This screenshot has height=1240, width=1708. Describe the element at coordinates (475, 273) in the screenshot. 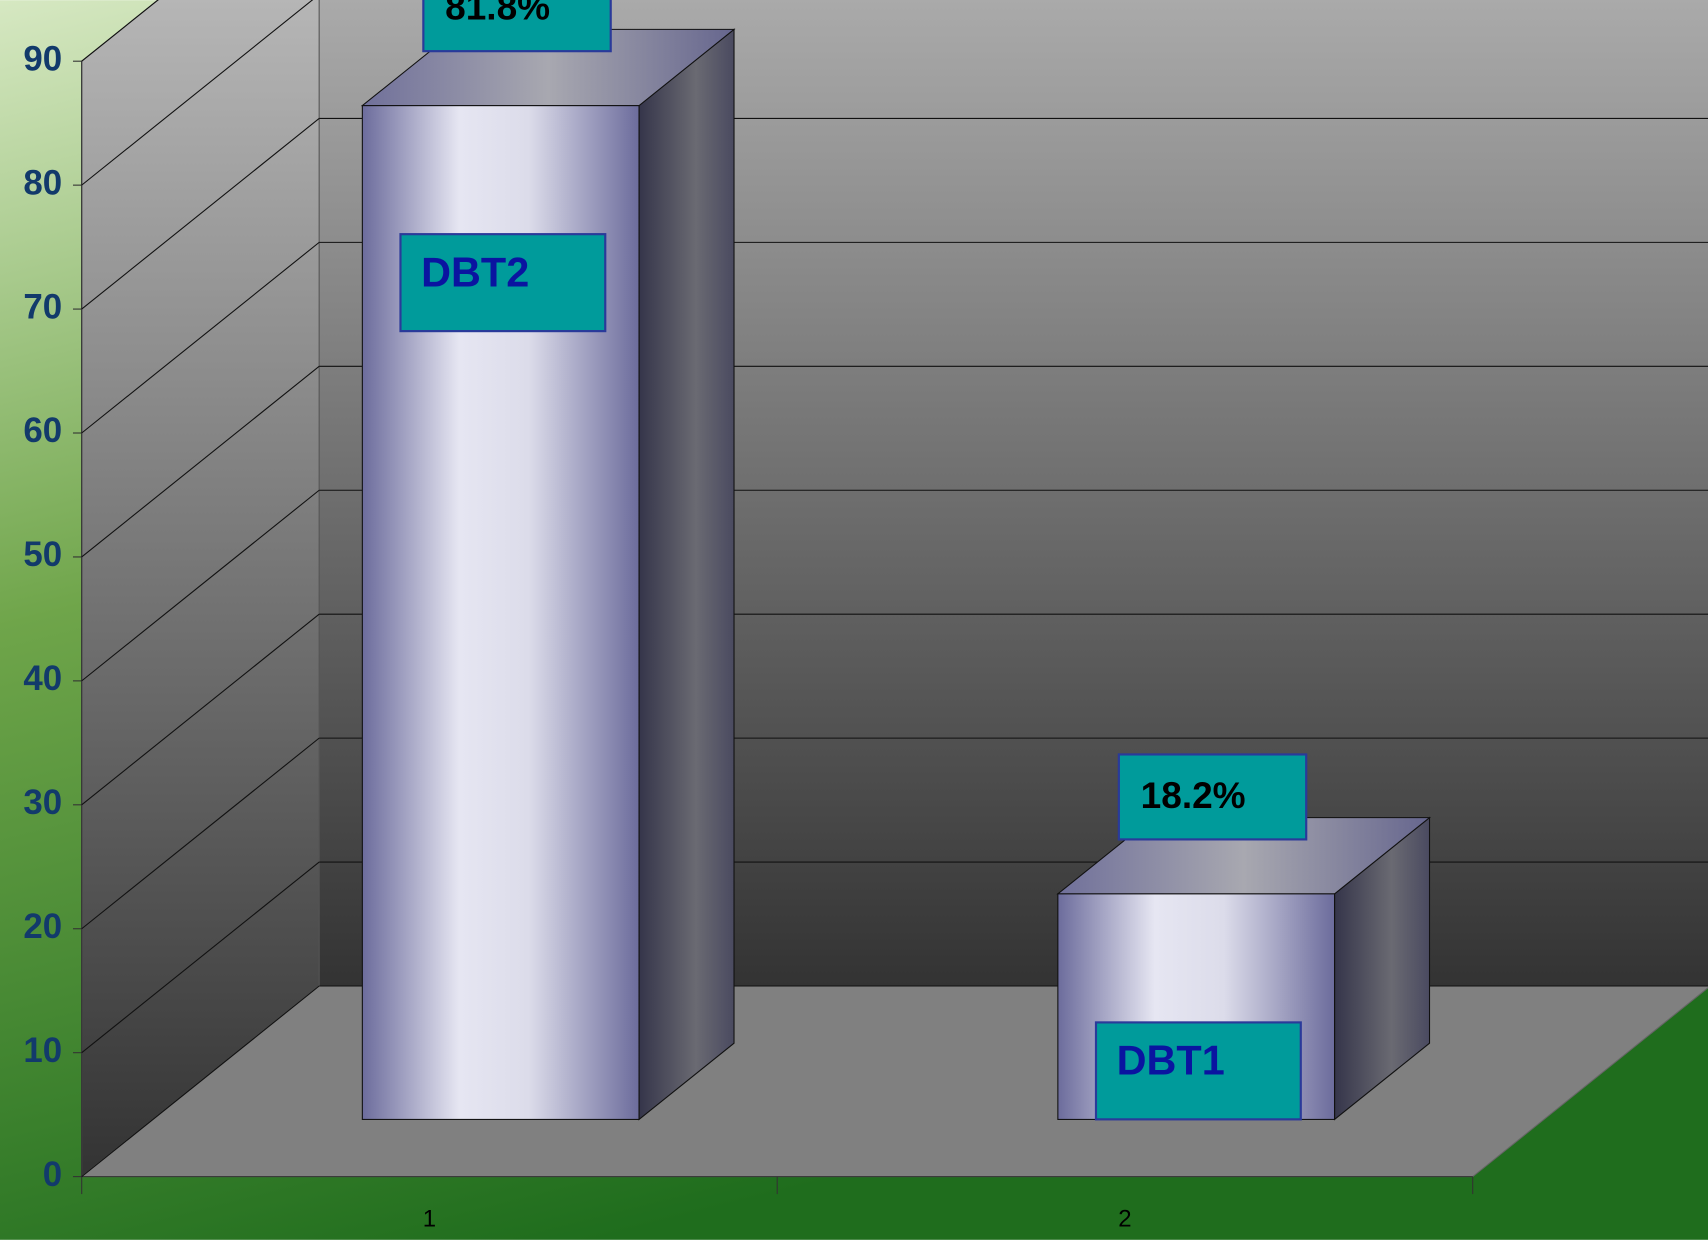

I see `annotation: DBT2` at that location.